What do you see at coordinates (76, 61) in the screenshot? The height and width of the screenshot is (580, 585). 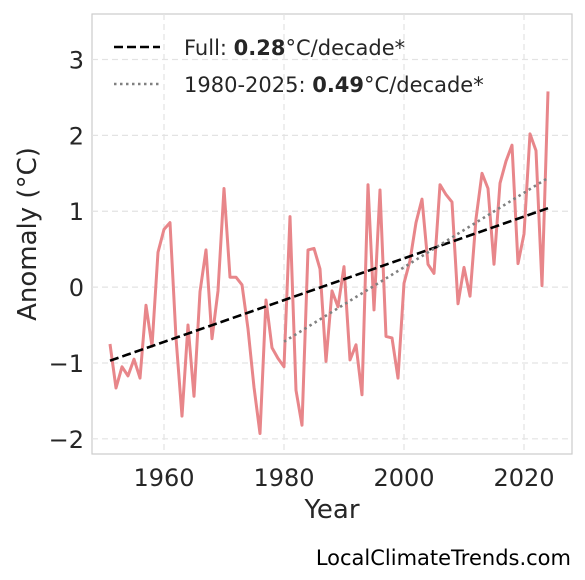 I see `y-tick-label: 3` at bounding box center [76, 61].